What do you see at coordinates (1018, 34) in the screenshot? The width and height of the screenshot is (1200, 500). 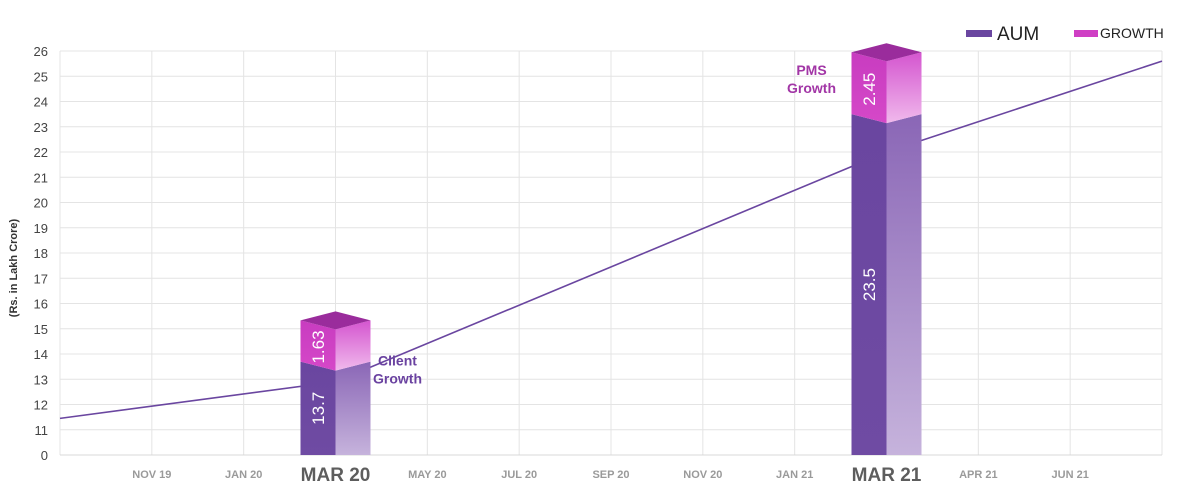 I see `legend-aum-label: AUM` at bounding box center [1018, 34].